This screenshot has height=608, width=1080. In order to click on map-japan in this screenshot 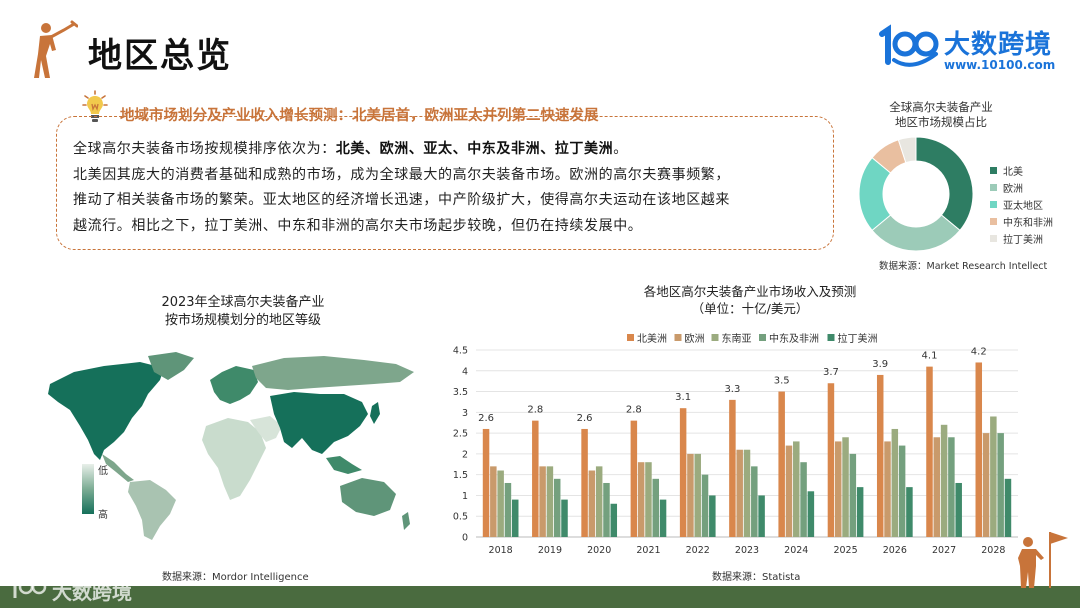, I will do `click(375, 413)`.